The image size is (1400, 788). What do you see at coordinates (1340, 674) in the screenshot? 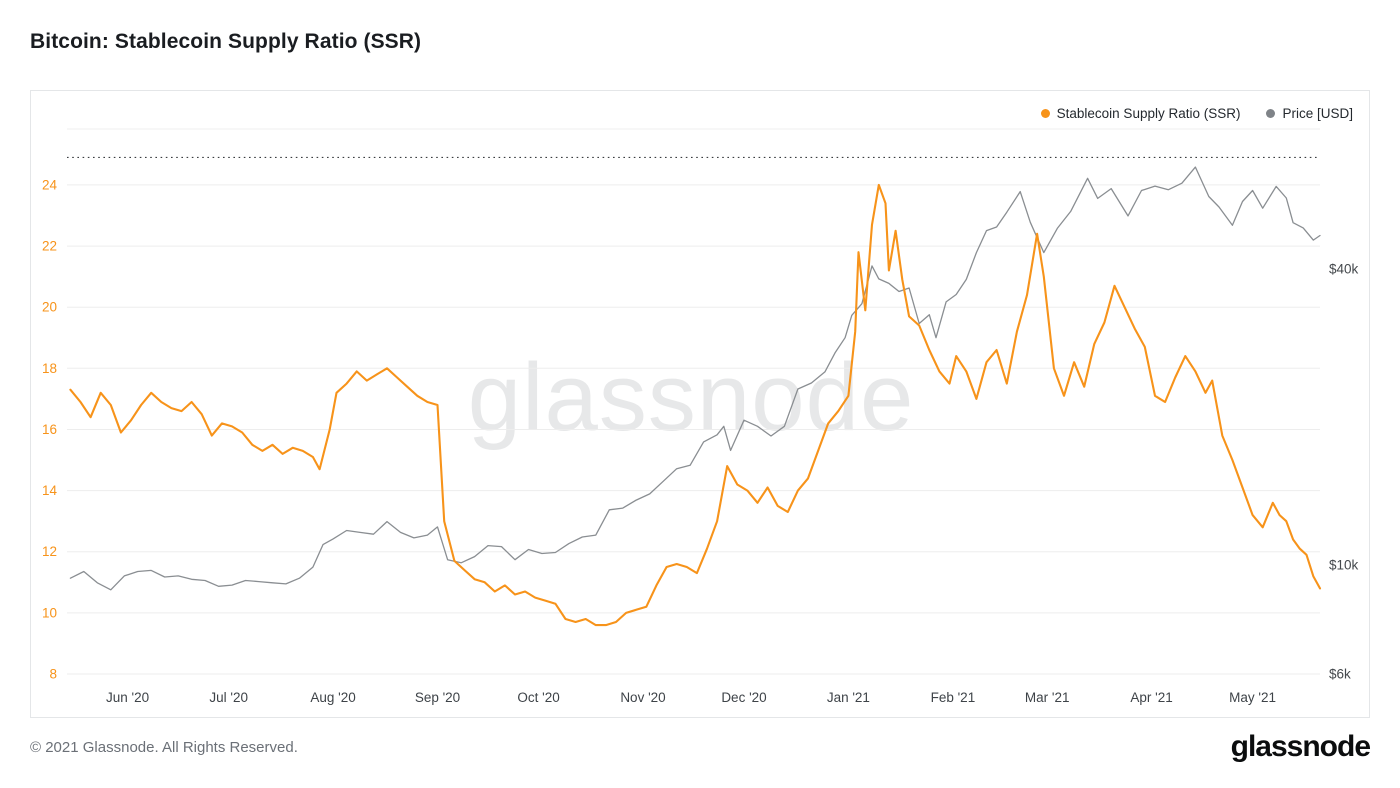
I see `y-axis-label-right: $6k` at bounding box center [1340, 674].